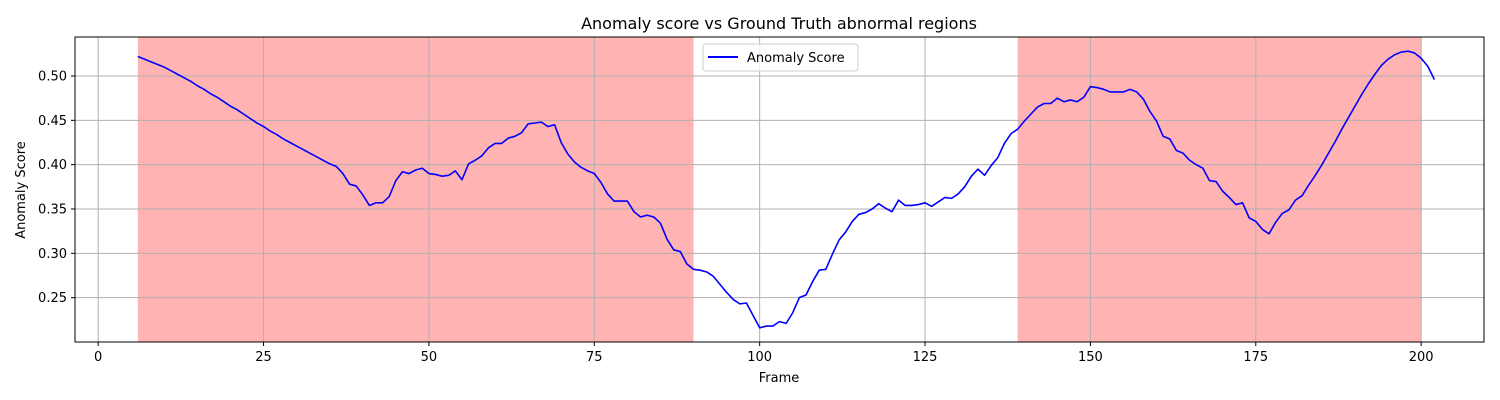 The image size is (1500, 400). I want to click on legend-box, so click(780, 57).